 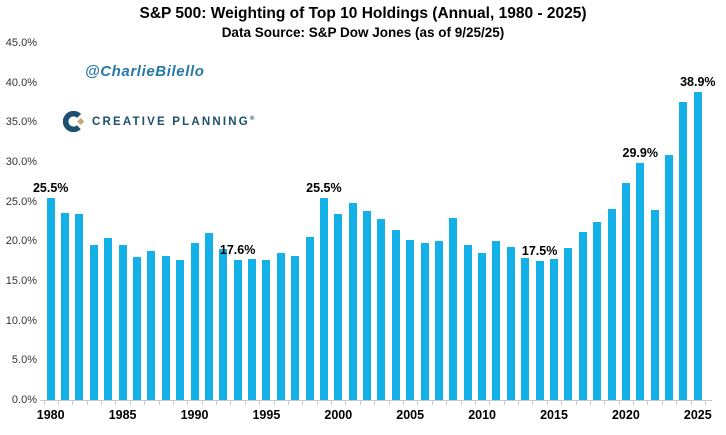 What do you see at coordinates (640, 152) in the screenshot?
I see `data-label-2021: 29.9%` at bounding box center [640, 152].